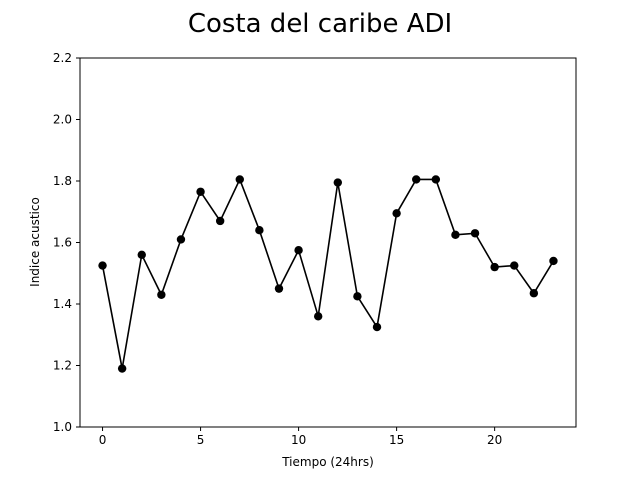  I want to click on x-axis-label: Tiempo (24hrs), so click(327, 462).